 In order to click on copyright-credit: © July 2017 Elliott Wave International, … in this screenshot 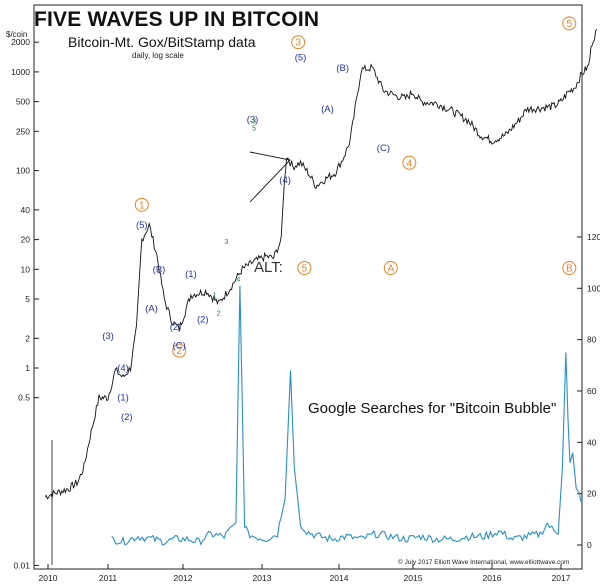, I will do `click(484, 562)`.